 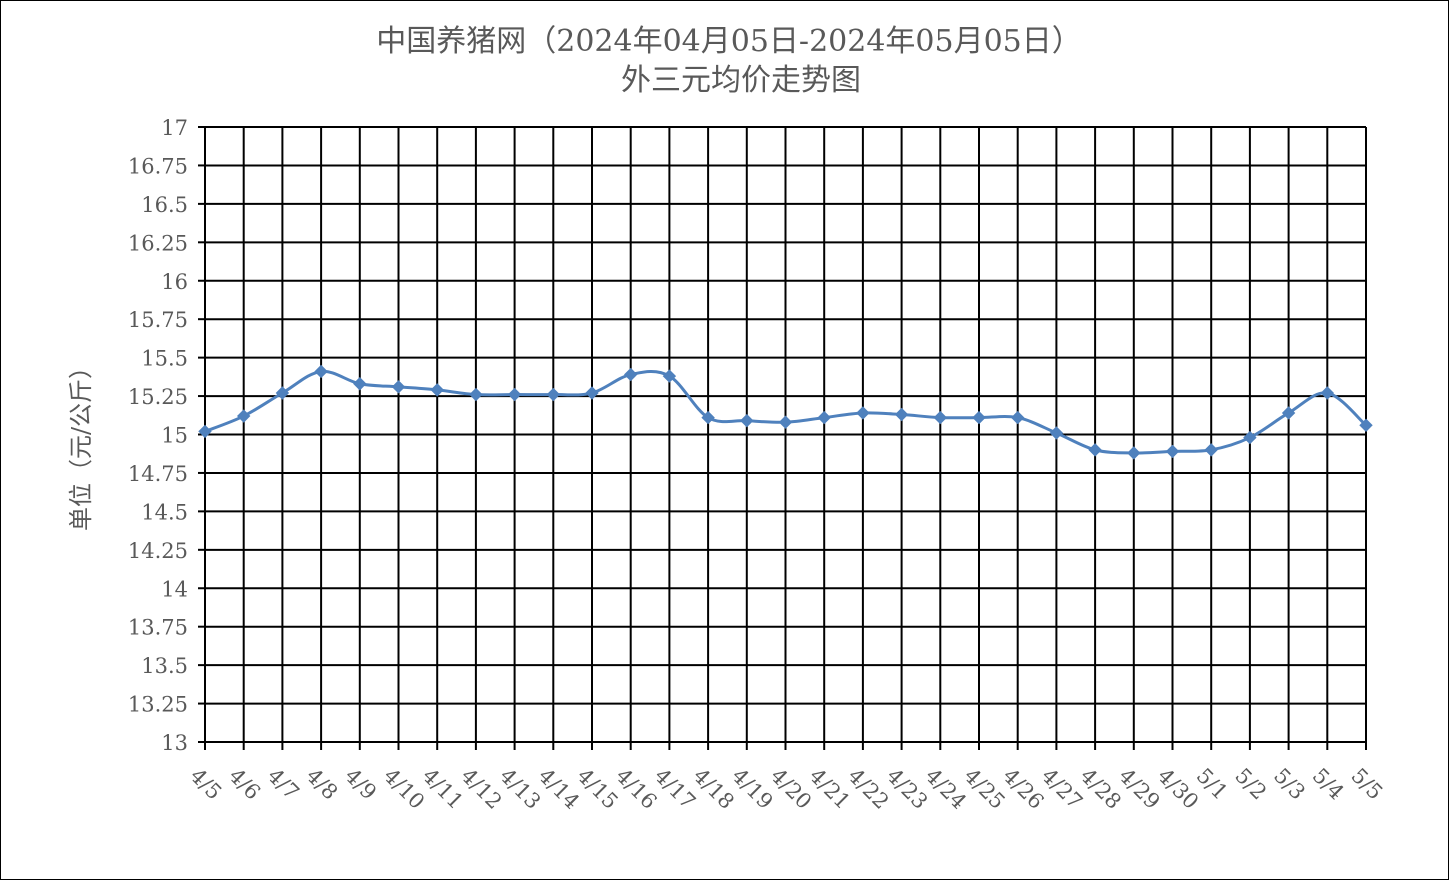 I want to click on x-tick-label: 4/12, so click(x=481, y=789).